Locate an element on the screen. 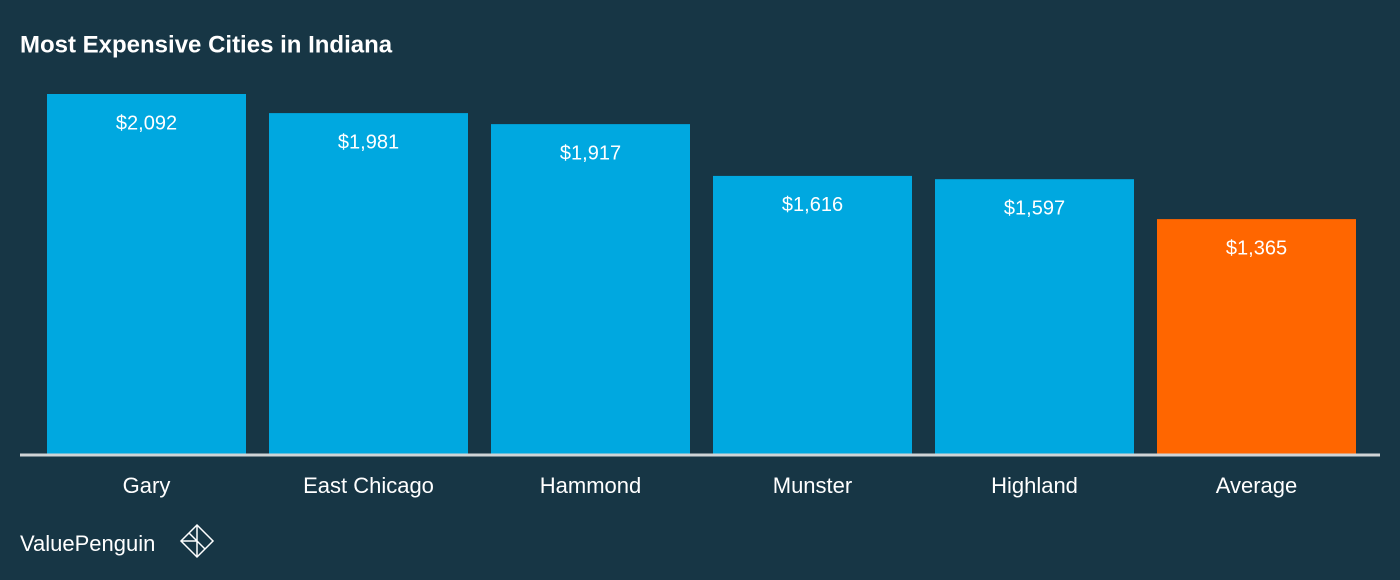  x-tick-label: Munster is located at coordinates (812, 485).